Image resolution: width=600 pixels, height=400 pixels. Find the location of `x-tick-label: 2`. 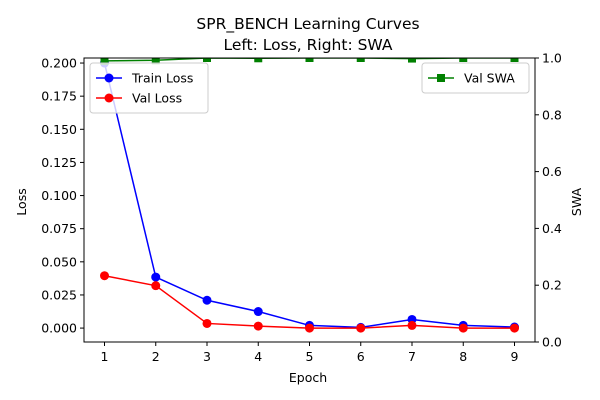

x-tick-label: 2 is located at coordinates (156, 356).